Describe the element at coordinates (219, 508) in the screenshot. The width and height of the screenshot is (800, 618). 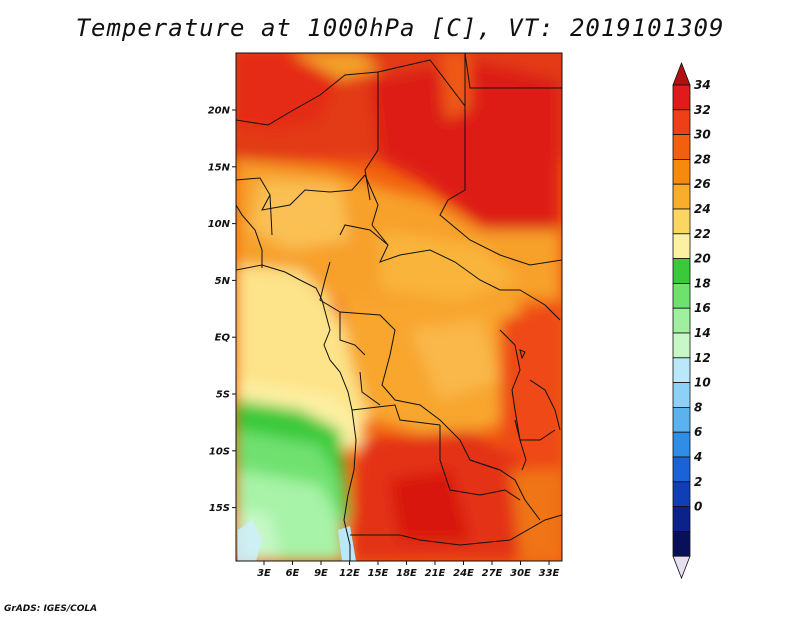
I see `lat-label: 15S` at that location.